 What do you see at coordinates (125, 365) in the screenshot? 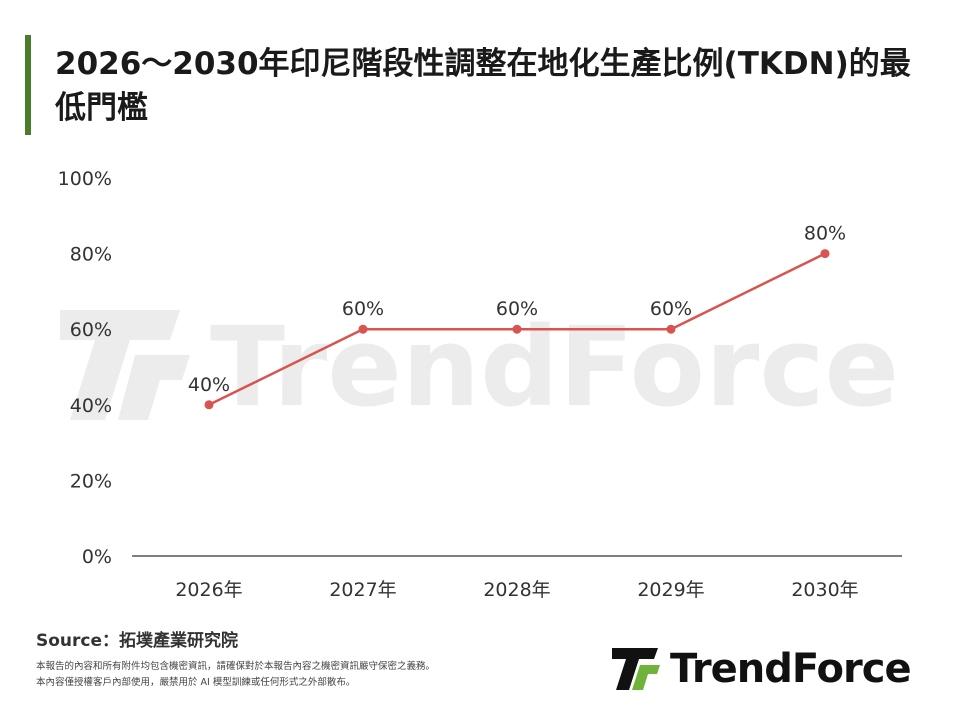
I see `watermark-logo-icon` at bounding box center [125, 365].